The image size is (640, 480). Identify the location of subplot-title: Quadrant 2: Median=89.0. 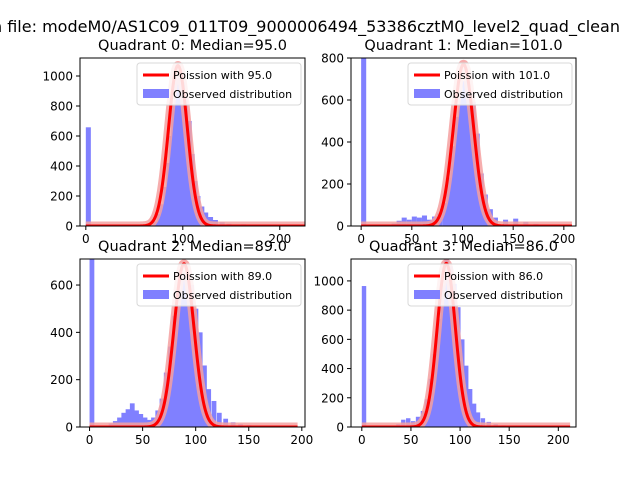
(192, 247).